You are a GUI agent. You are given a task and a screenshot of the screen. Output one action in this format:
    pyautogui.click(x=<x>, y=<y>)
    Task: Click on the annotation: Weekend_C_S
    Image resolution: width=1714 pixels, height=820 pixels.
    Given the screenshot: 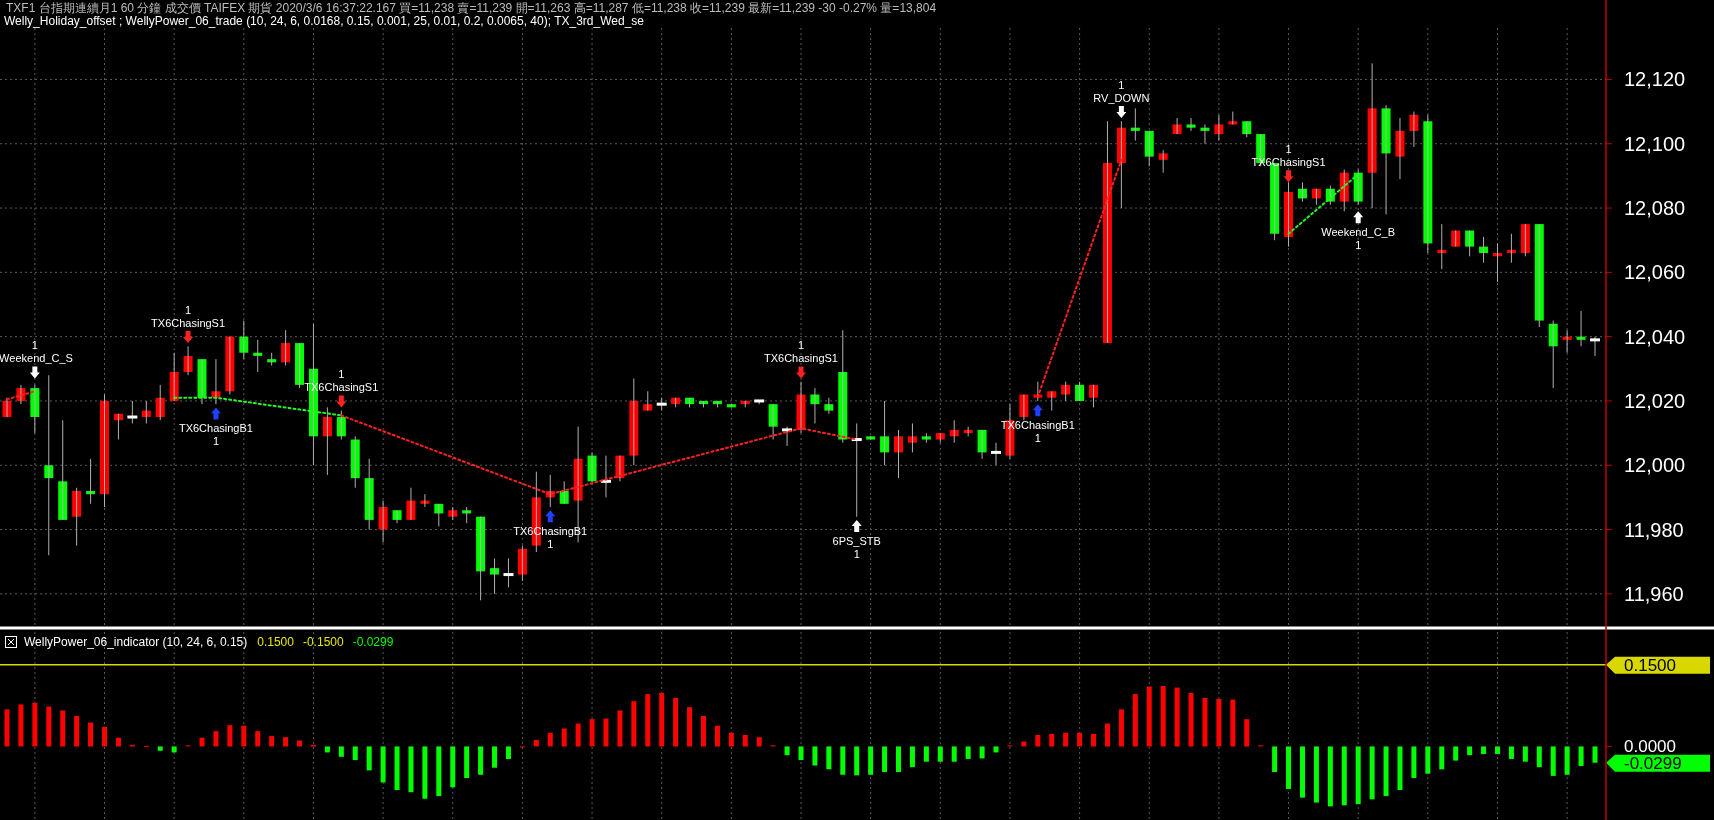 What is the action you would take?
    pyautogui.click(x=36, y=358)
    